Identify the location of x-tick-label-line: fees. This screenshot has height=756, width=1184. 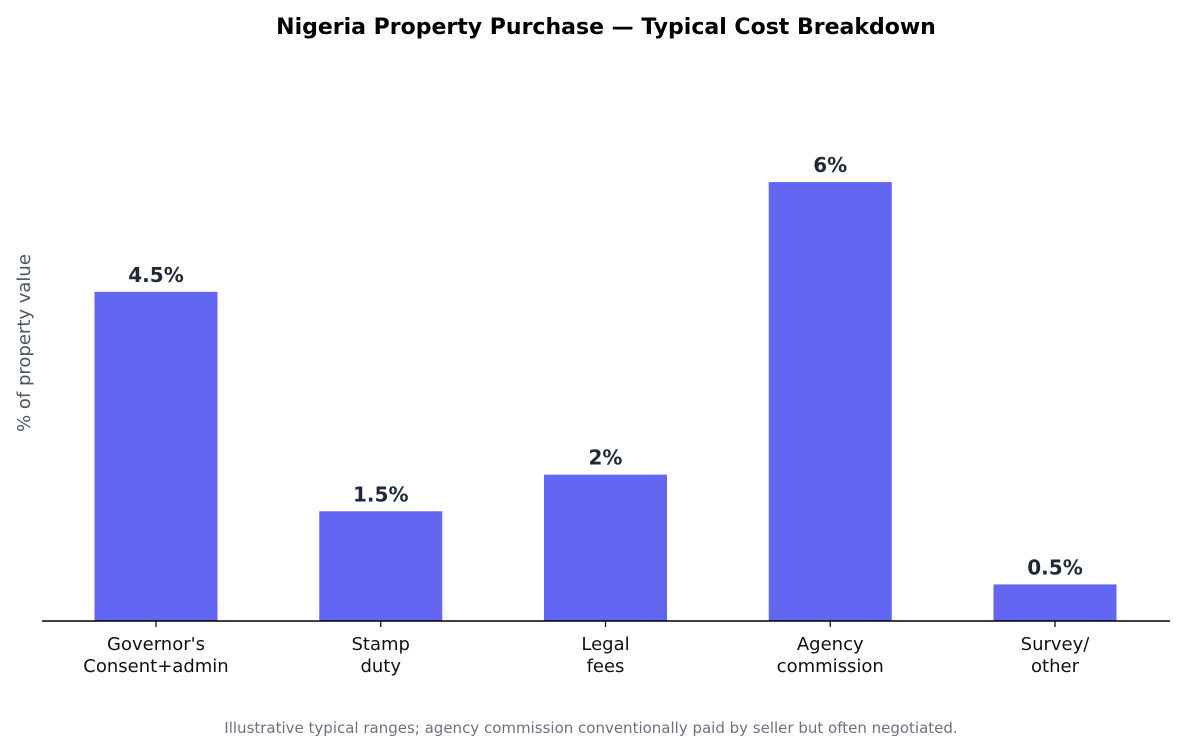
(606, 666).